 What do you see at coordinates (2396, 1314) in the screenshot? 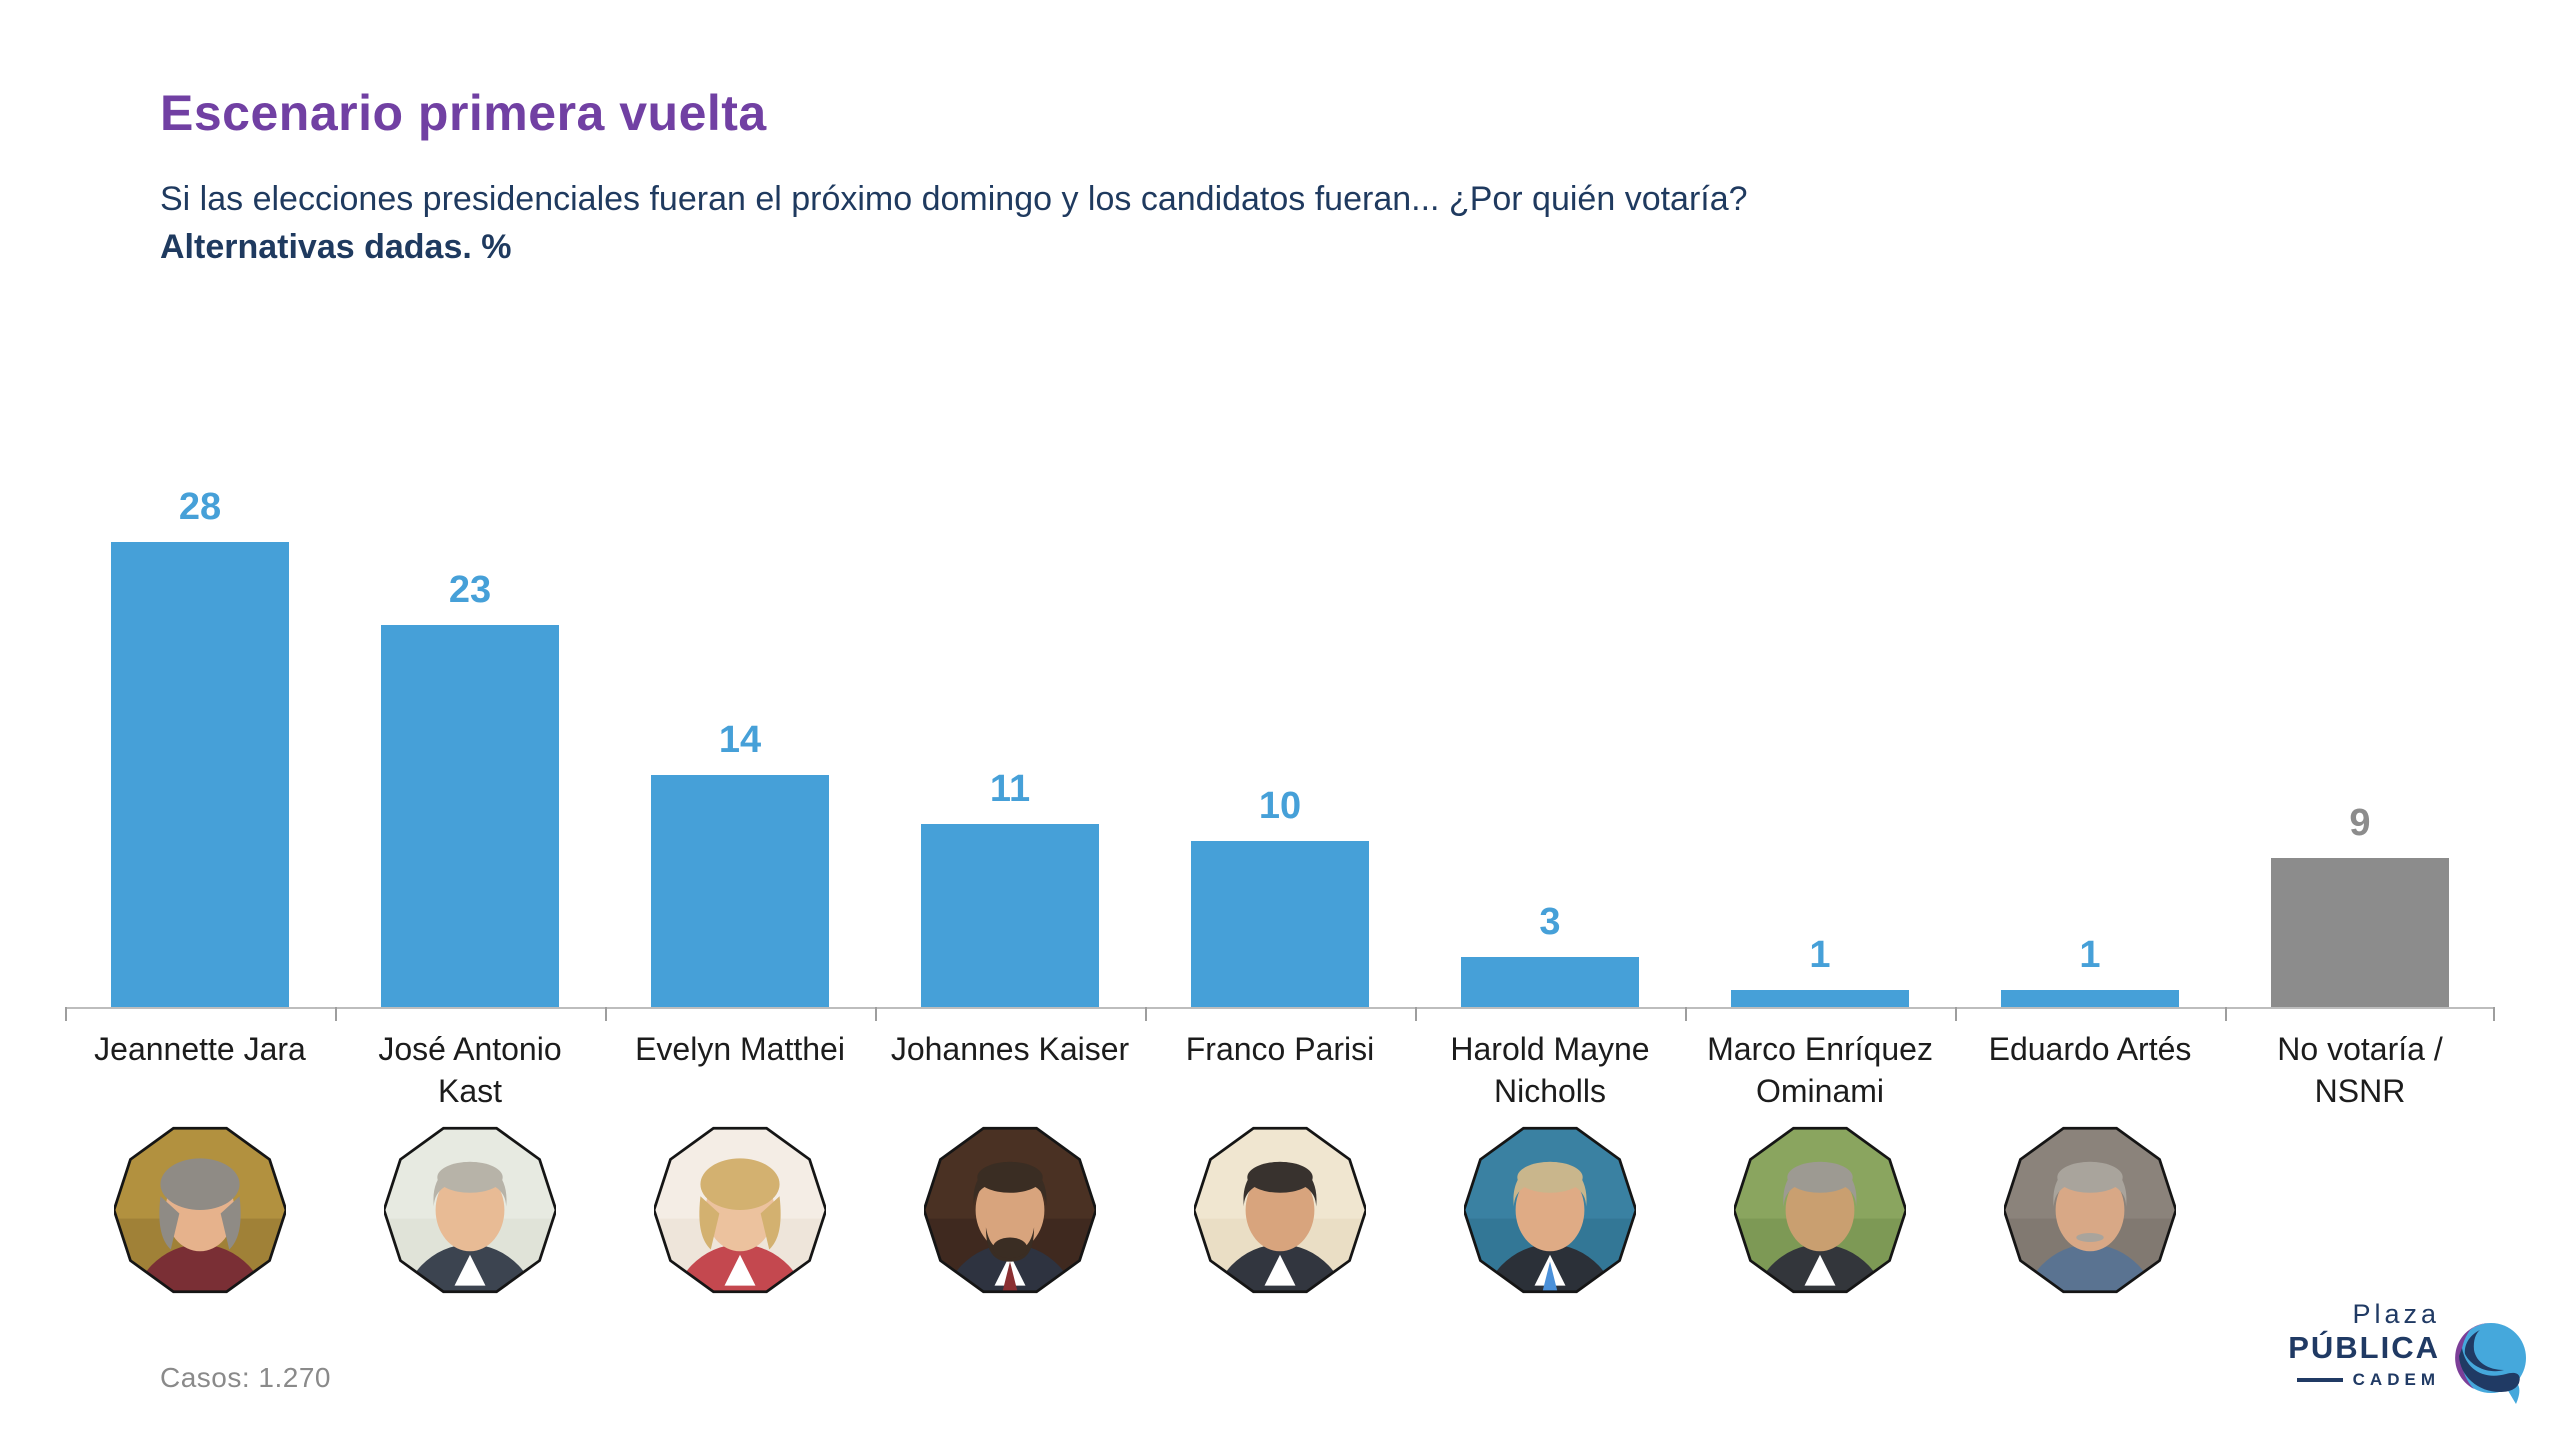
I see `logo-word-plaza: Plaza` at bounding box center [2396, 1314].